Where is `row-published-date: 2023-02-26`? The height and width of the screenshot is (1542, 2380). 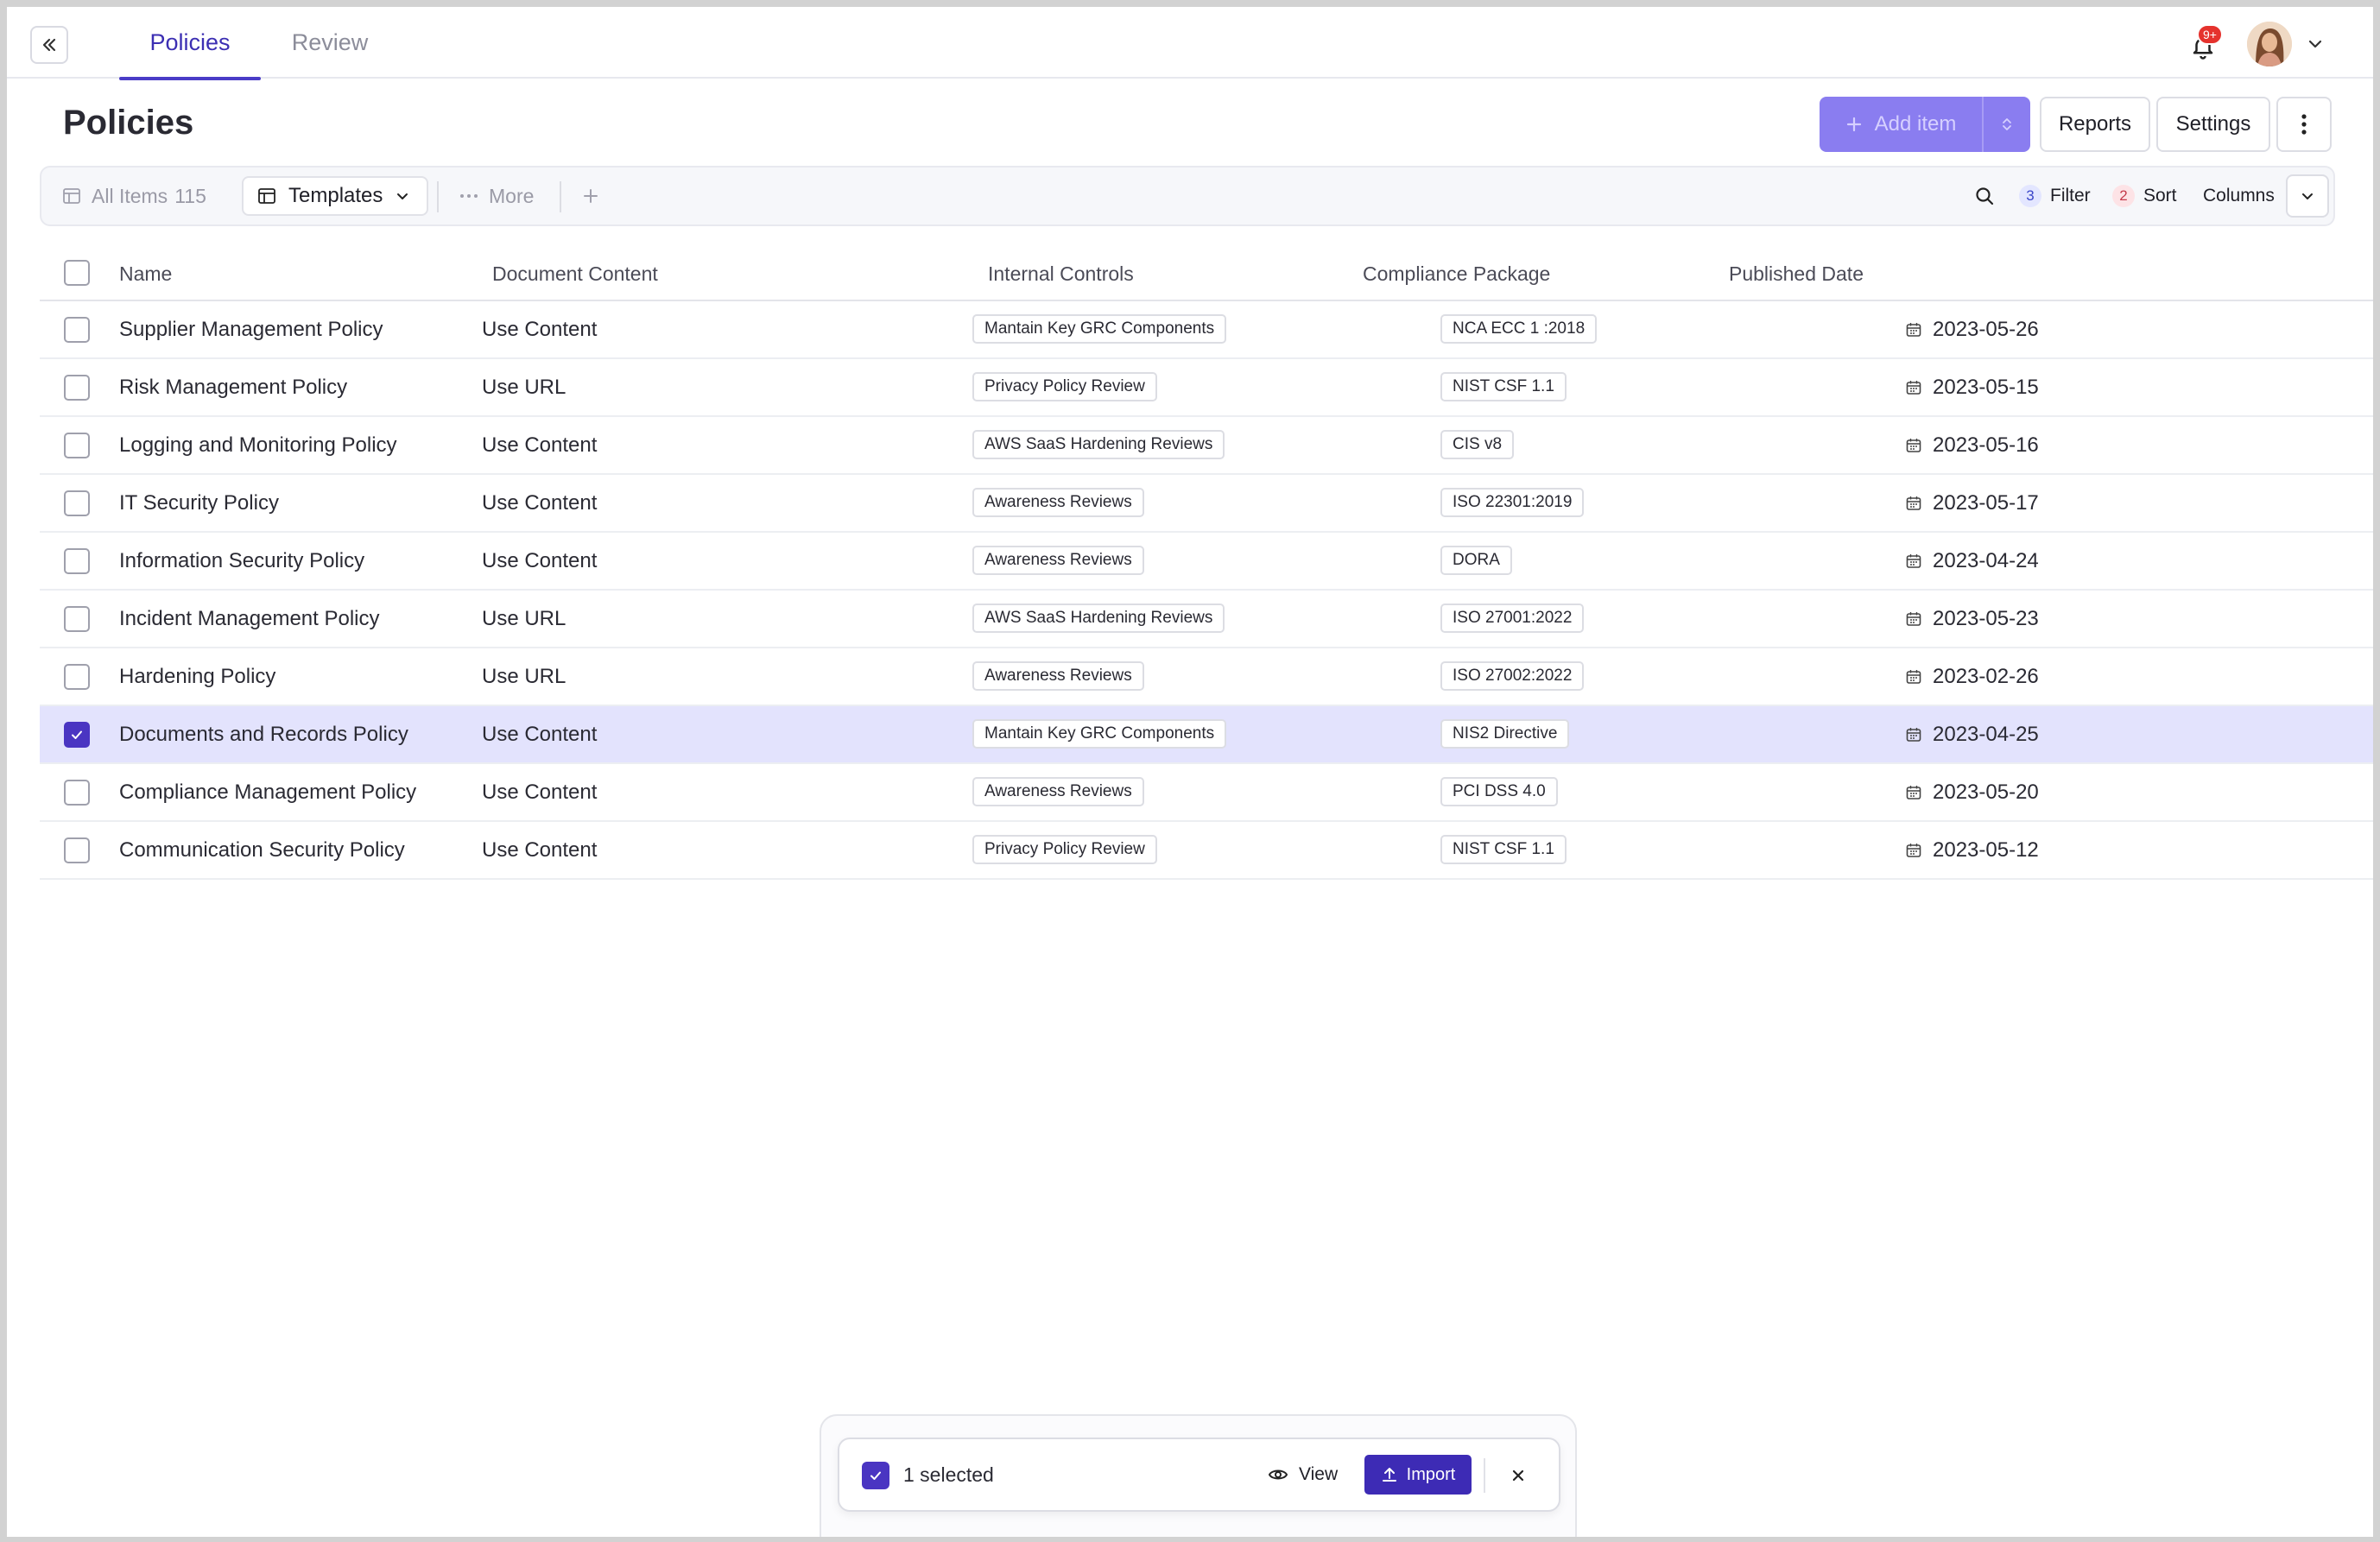 row-published-date: 2023-02-26 is located at coordinates (1972, 676).